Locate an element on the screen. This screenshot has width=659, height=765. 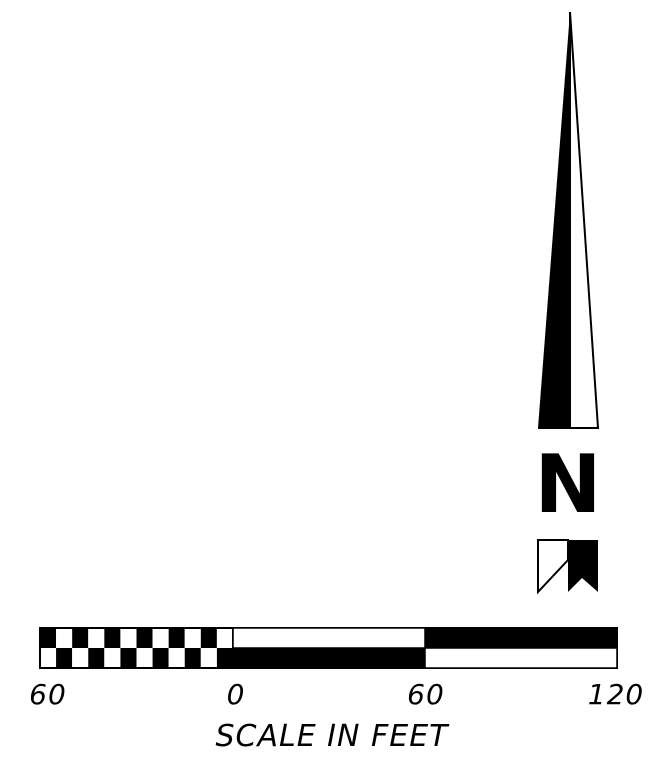
scale-bar-segment-0-60-bottom is located at coordinates (329, 658).